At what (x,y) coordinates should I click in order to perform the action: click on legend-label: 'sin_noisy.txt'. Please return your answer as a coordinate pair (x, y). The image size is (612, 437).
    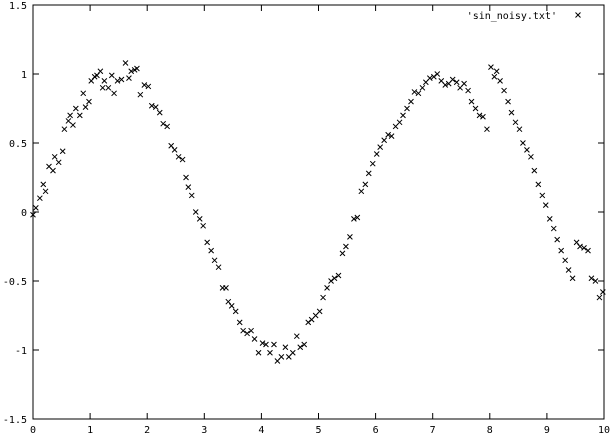
    Looking at the image, I should click on (512, 16).